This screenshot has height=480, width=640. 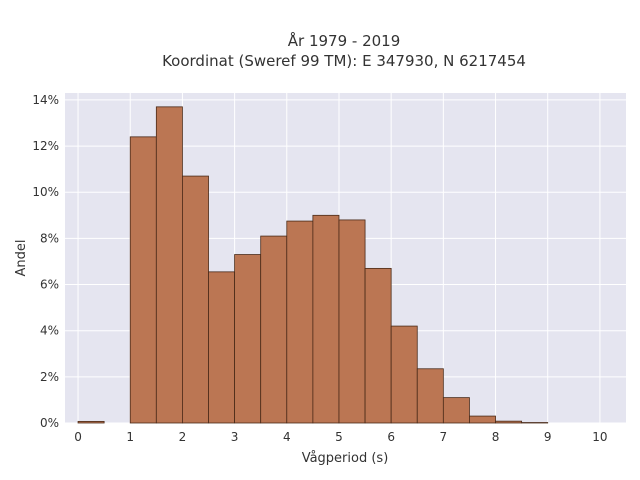 What do you see at coordinates (21, 258) in the screenshot?
I see `y-axis-label: Andel` at bounding box center [21, 258].